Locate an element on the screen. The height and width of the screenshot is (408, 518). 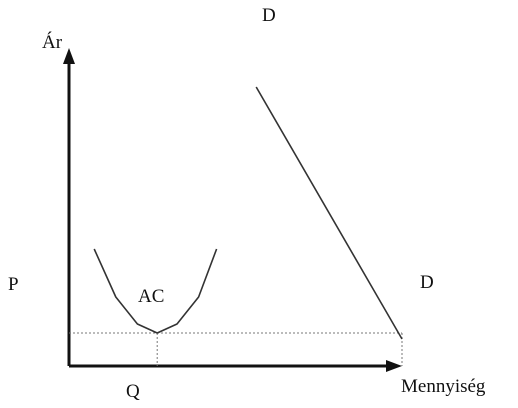
x-axis-label: Mennyiség is located at coordinates (443, 386).